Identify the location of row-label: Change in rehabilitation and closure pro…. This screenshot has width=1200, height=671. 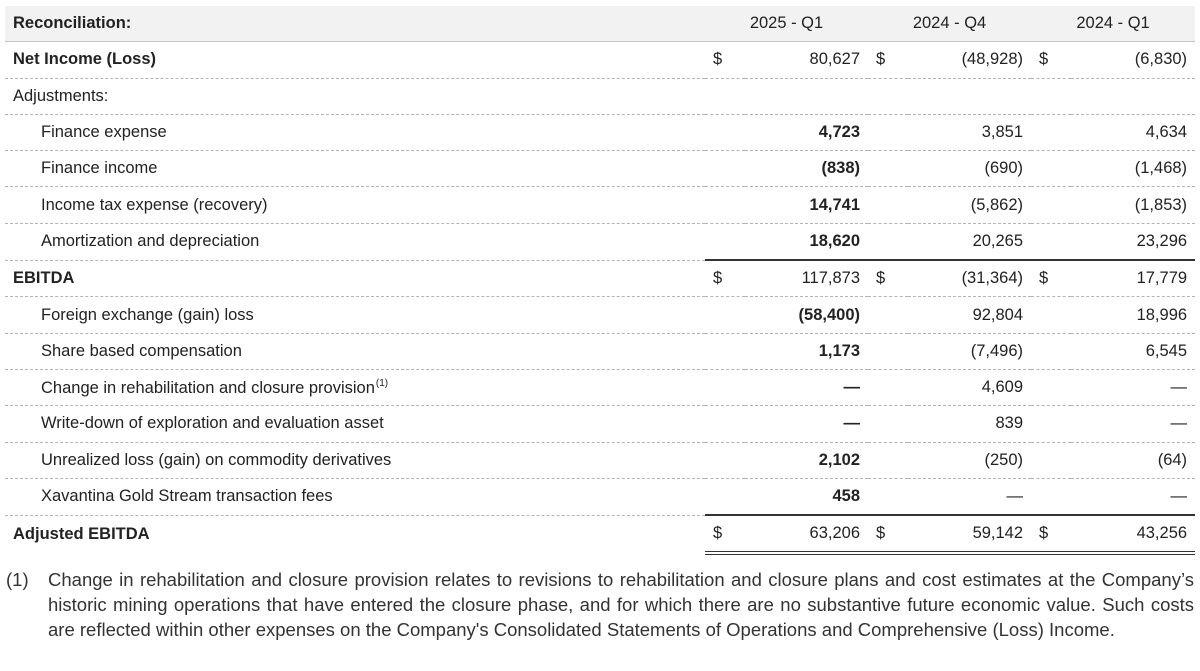
(355, 388).